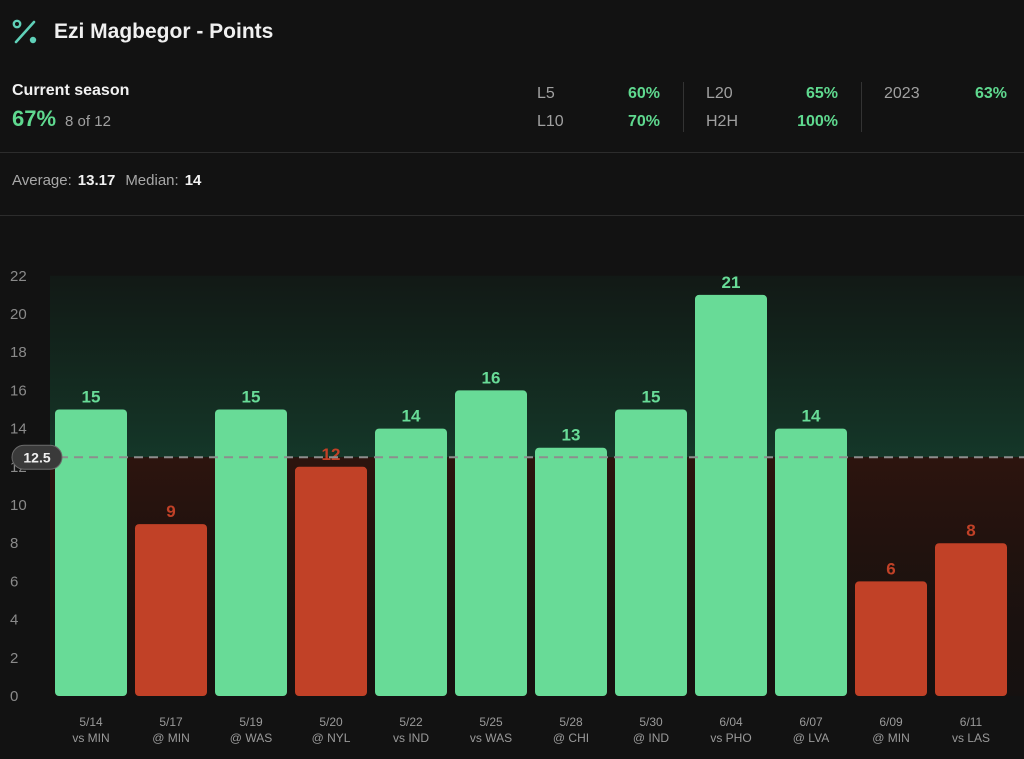  What do you see at coordinates (171, 610) in the screenshot?
I see `bar-5/17` at bounding box center [171, 610].